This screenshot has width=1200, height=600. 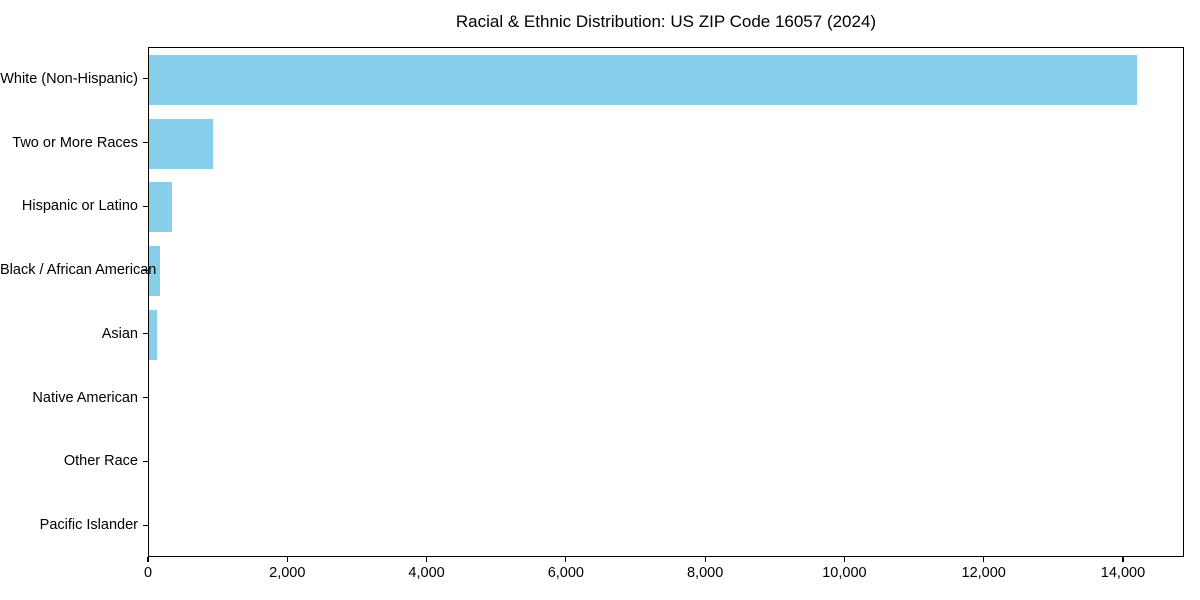 I want to click on x-tick-label: 8,000, so click(x=705, y=573).